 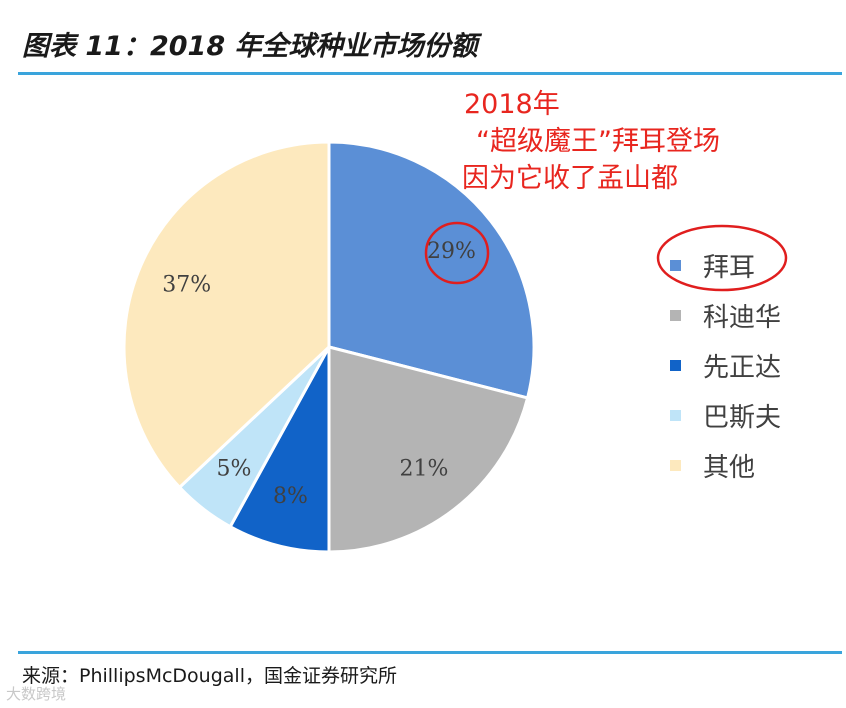 What do you see at coordinates (570, 178) in the screenshot?
I see `annotation-line-3: 因为它收了孟山都` at bounding box center [570, 178].